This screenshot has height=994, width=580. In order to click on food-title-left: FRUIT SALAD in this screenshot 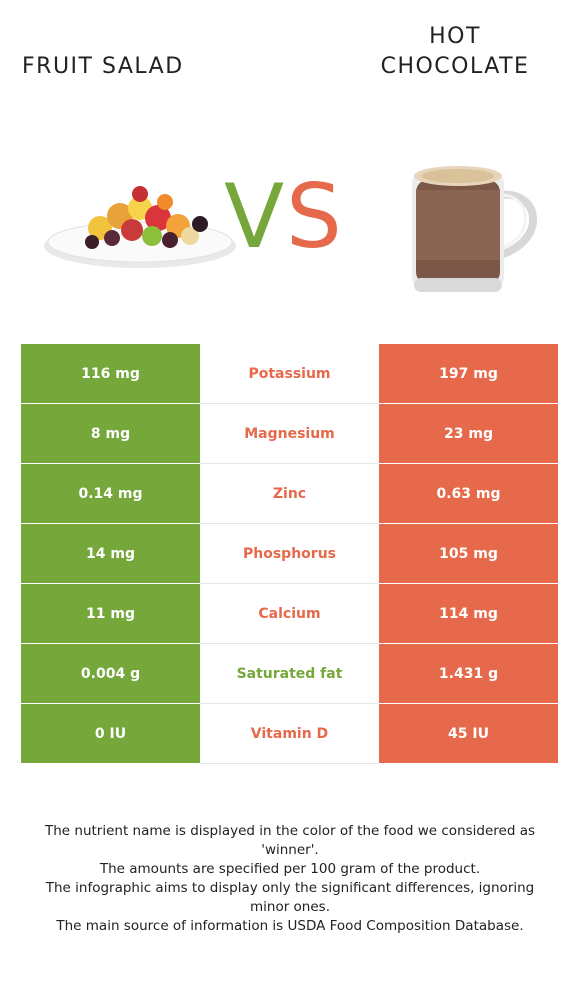, I will do `click(122, 67)`.